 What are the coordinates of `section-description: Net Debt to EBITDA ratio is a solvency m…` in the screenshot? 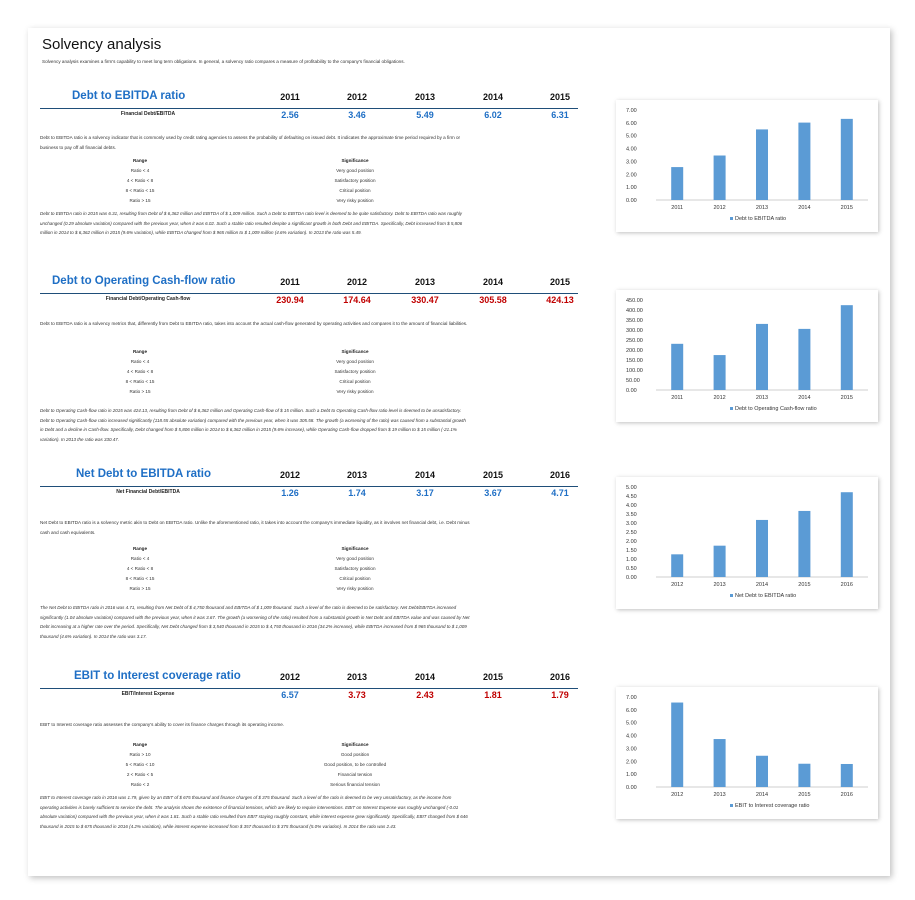 It's located at (255, 527).